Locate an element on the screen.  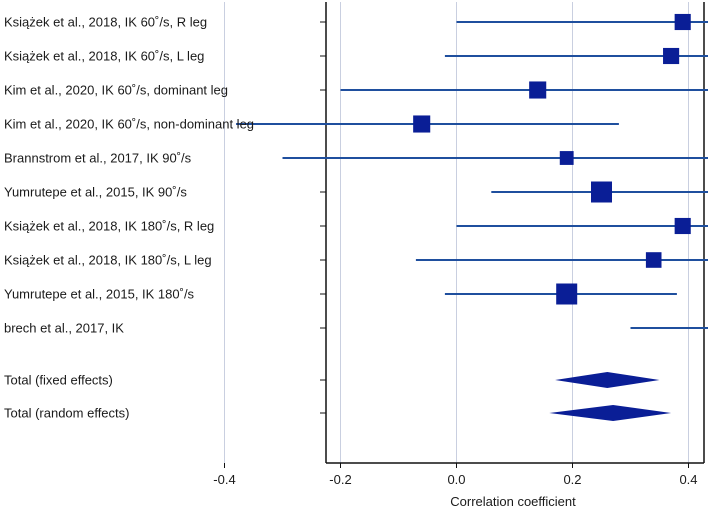
study-label: brech et al., 2017, IK is located at coordinates (64, 328).